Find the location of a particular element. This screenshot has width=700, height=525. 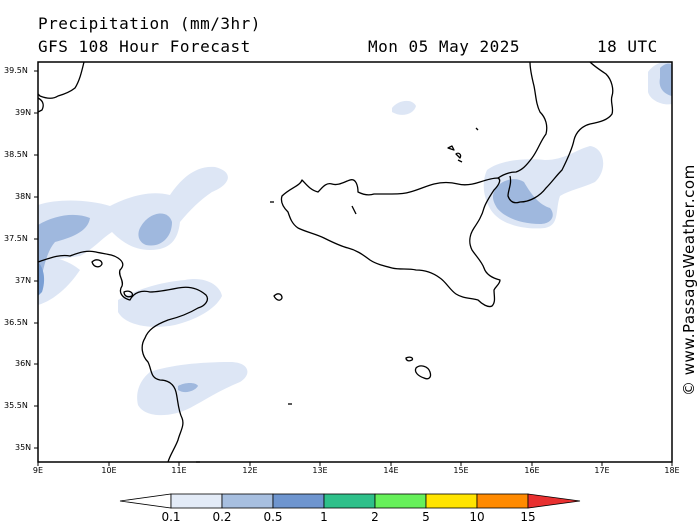

legend-label: 0.2 is located at coordinates (222, 517).